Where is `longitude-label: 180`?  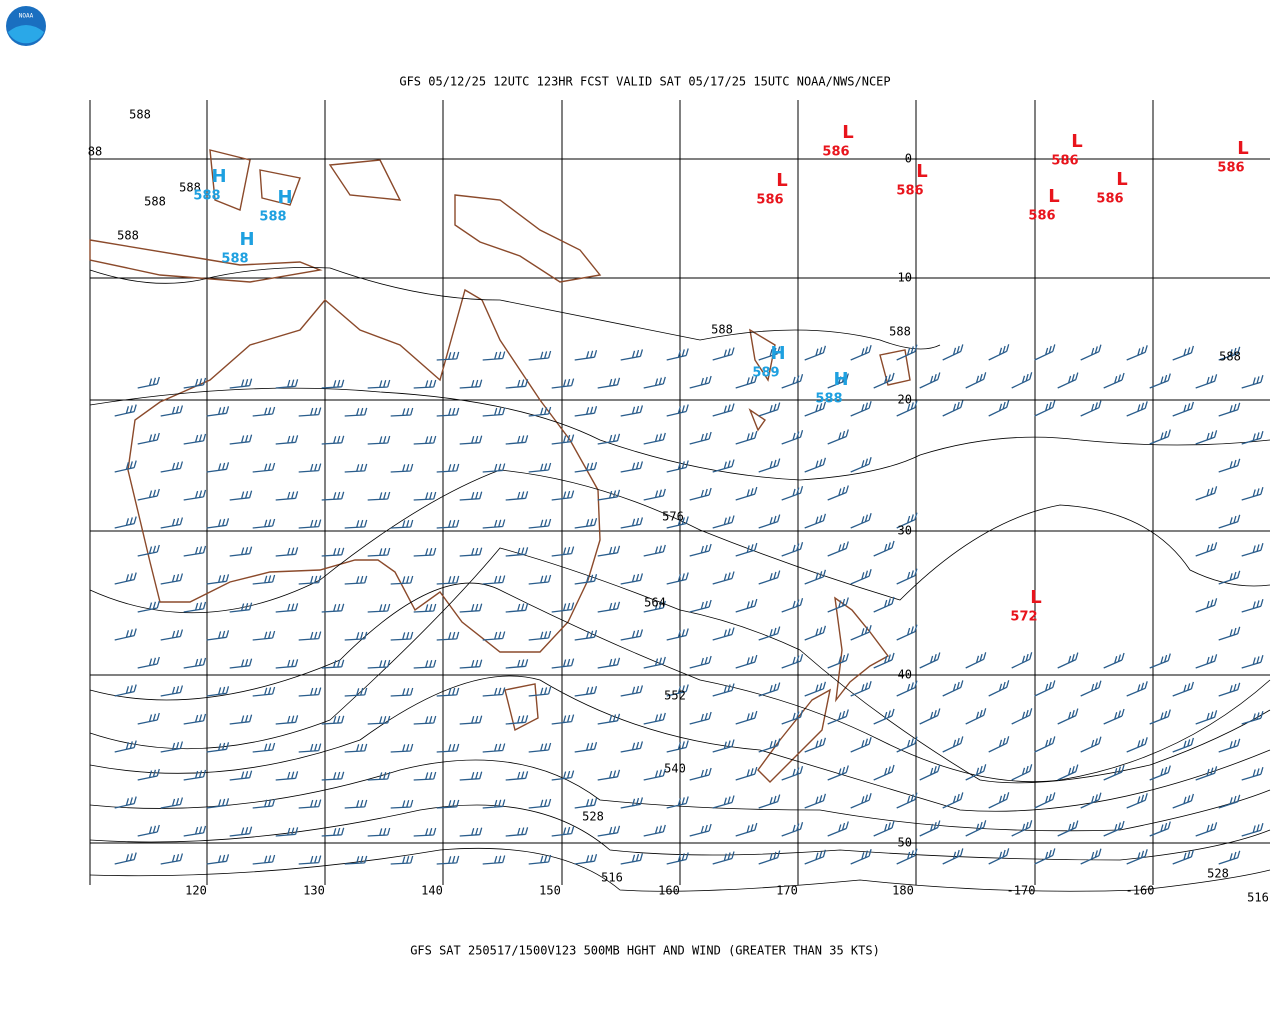
longitude-label: 180 is located at coordinates (903, 891).